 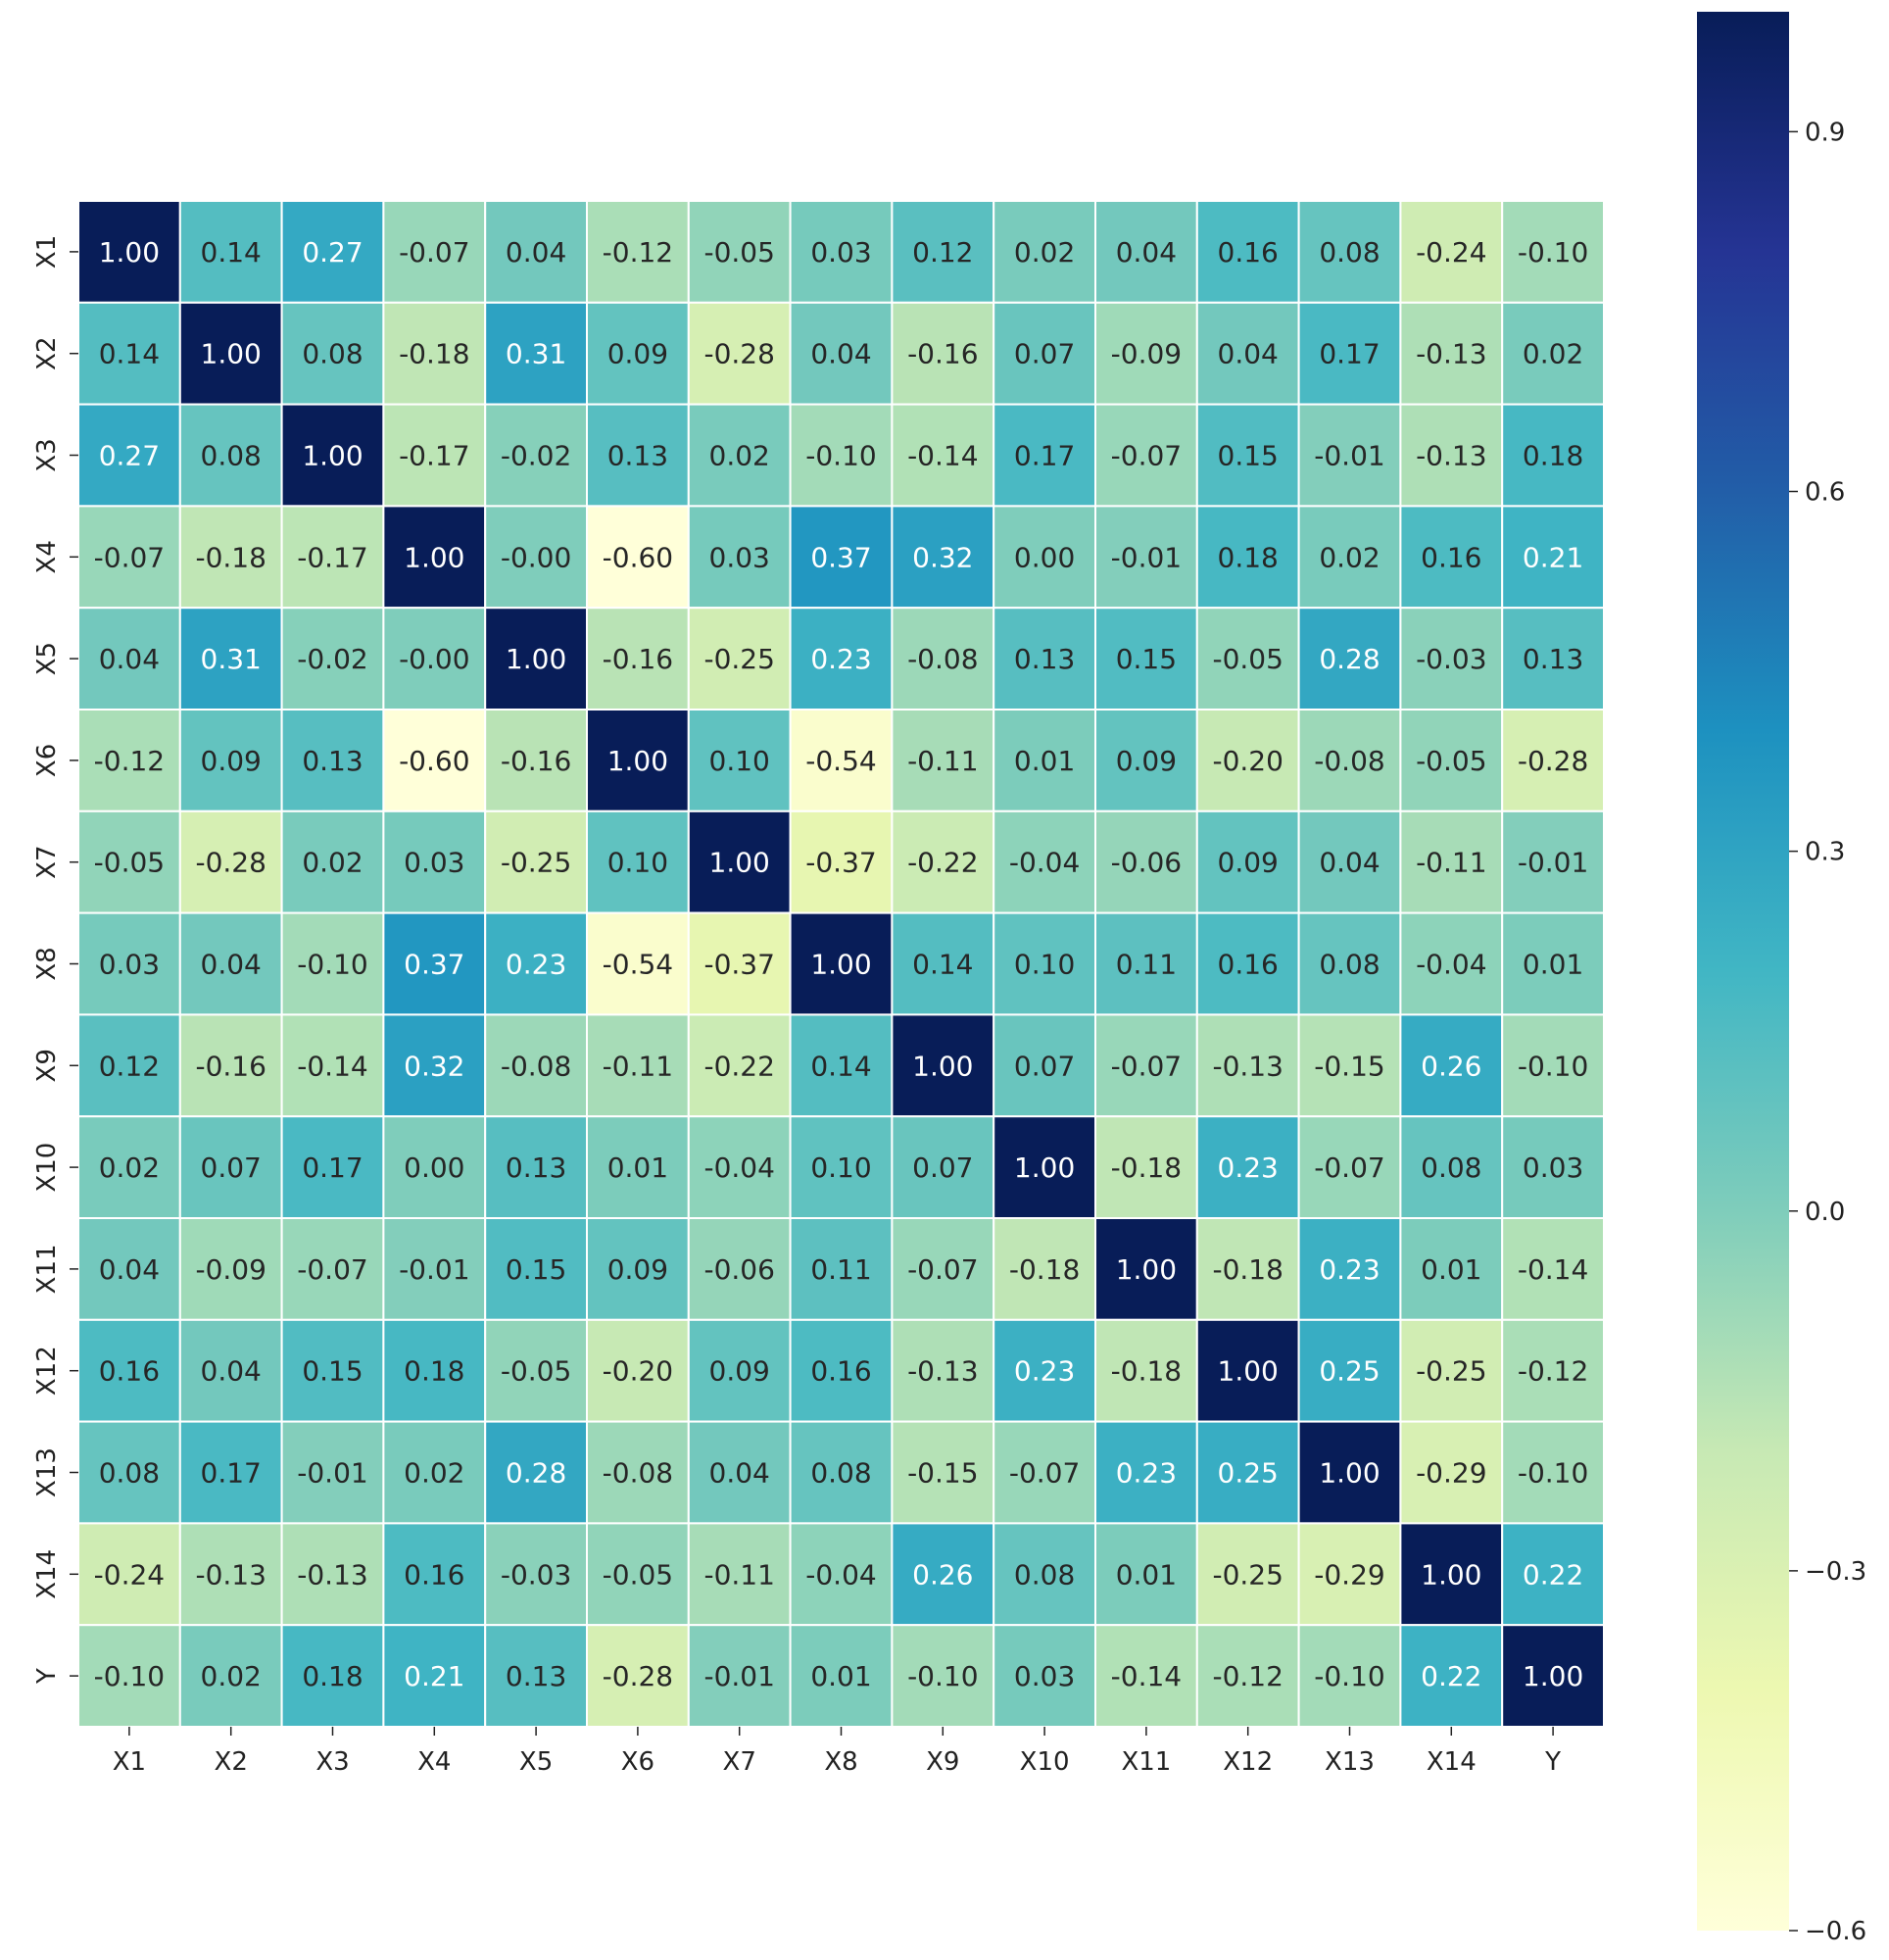 What do you see at coordinates (1146, 1269) in the screenshot?
I see `heatmap-cell-X11-X11` at bounding box center [1146, 1269].